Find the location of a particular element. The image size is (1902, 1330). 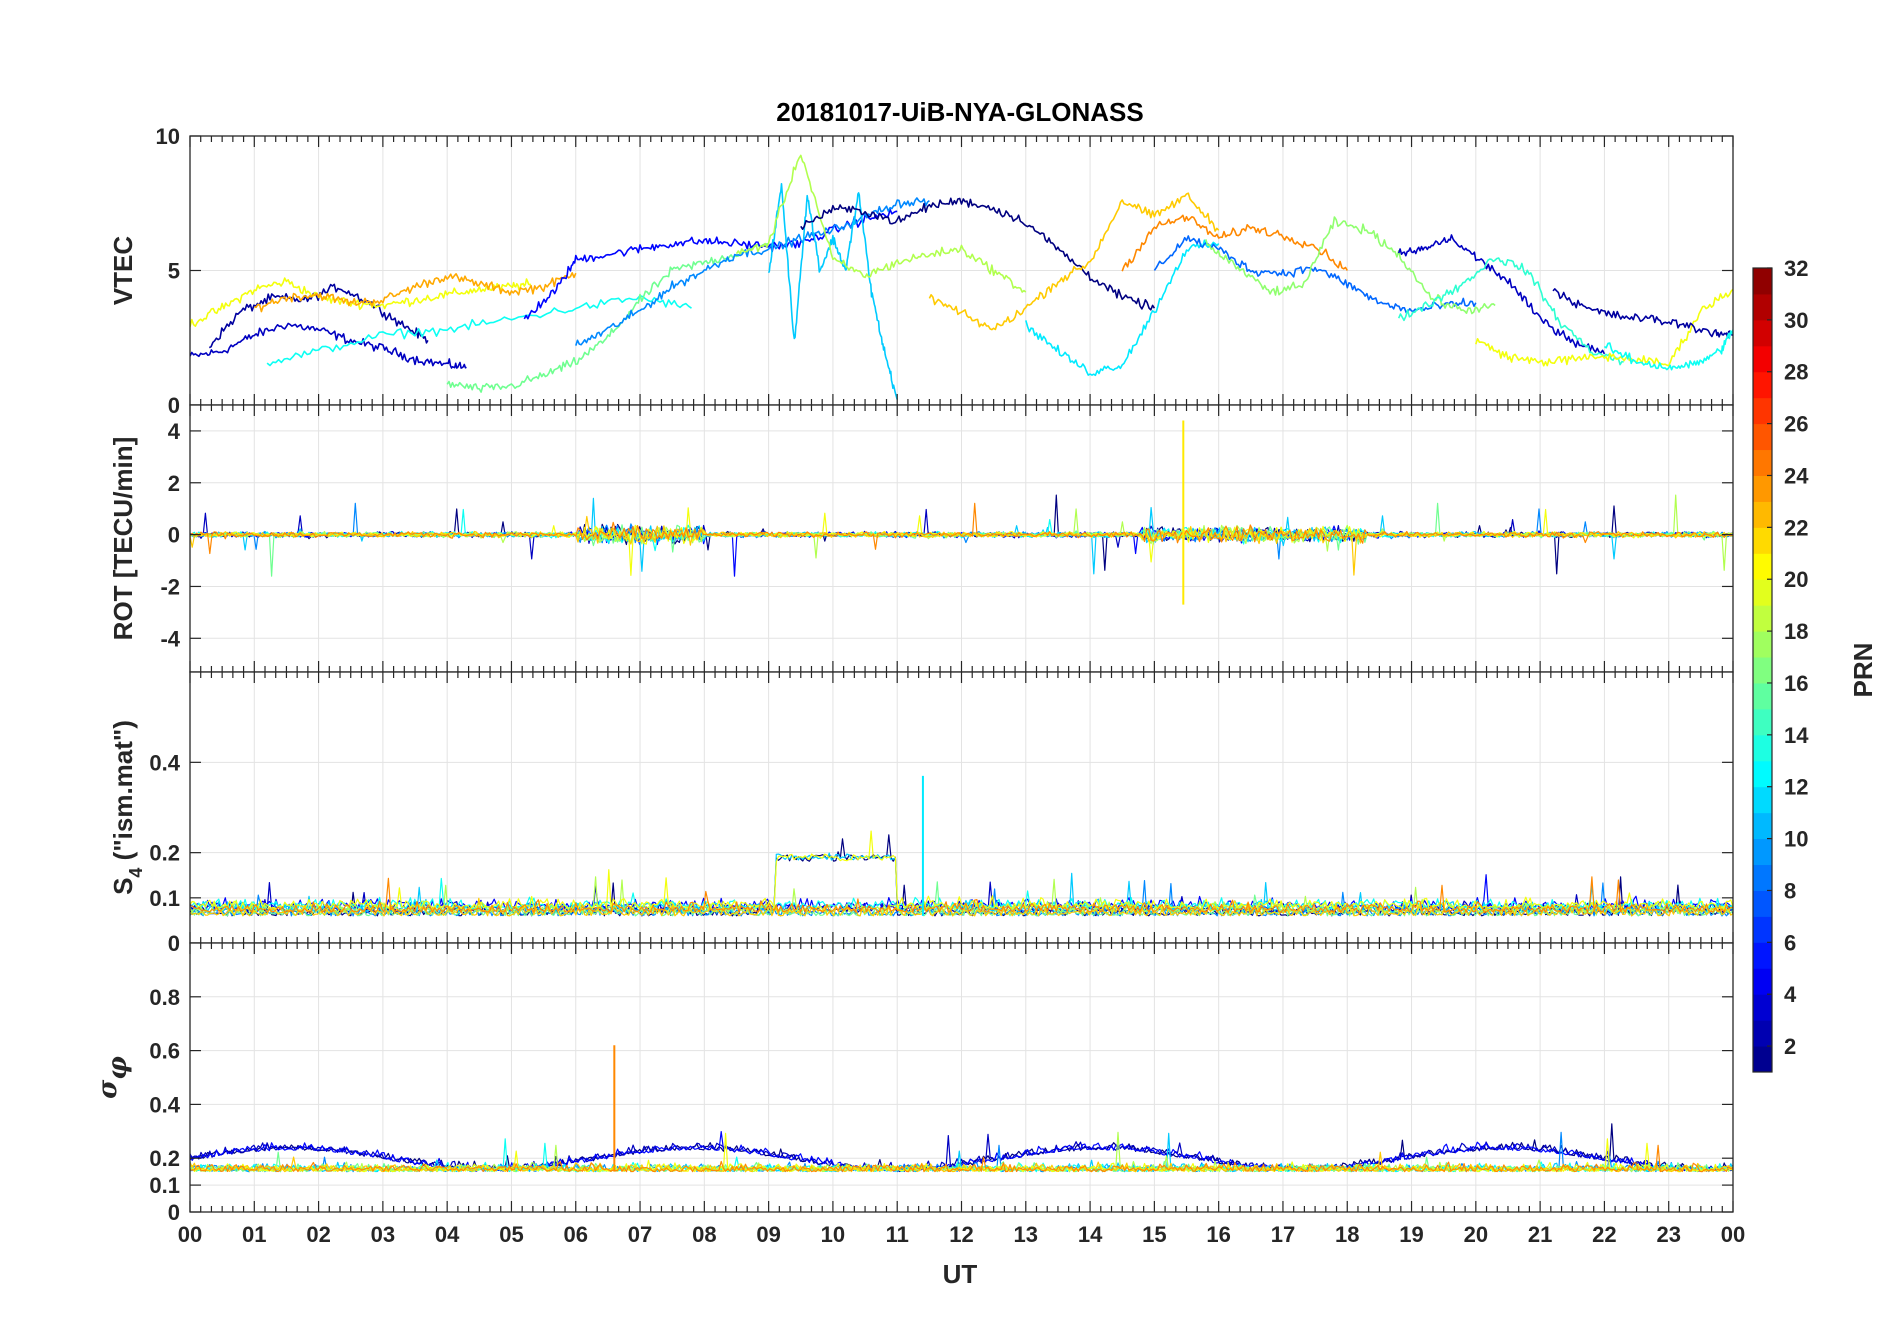

colorbar-tick-label: 22 is located at coordinates (1796, 527).